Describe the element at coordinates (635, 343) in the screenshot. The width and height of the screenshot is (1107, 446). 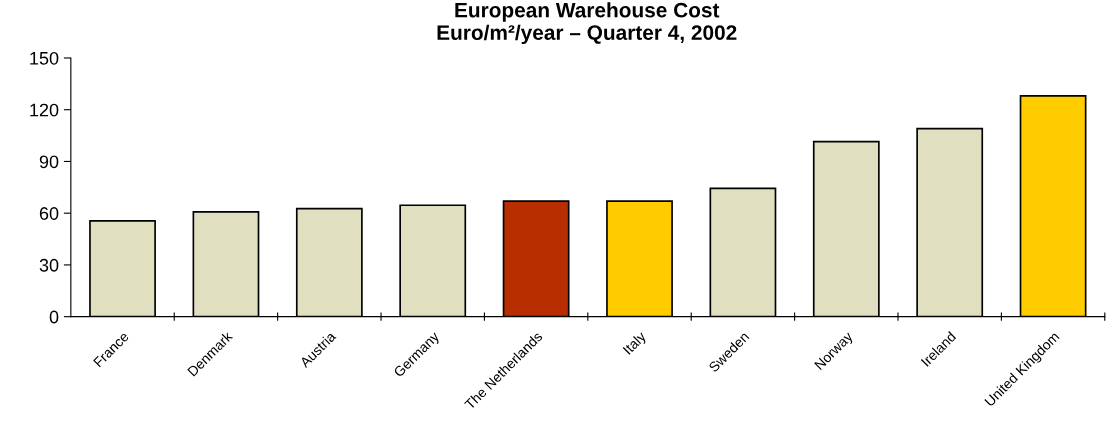
I see `x-tick-label: Italy` at that location.